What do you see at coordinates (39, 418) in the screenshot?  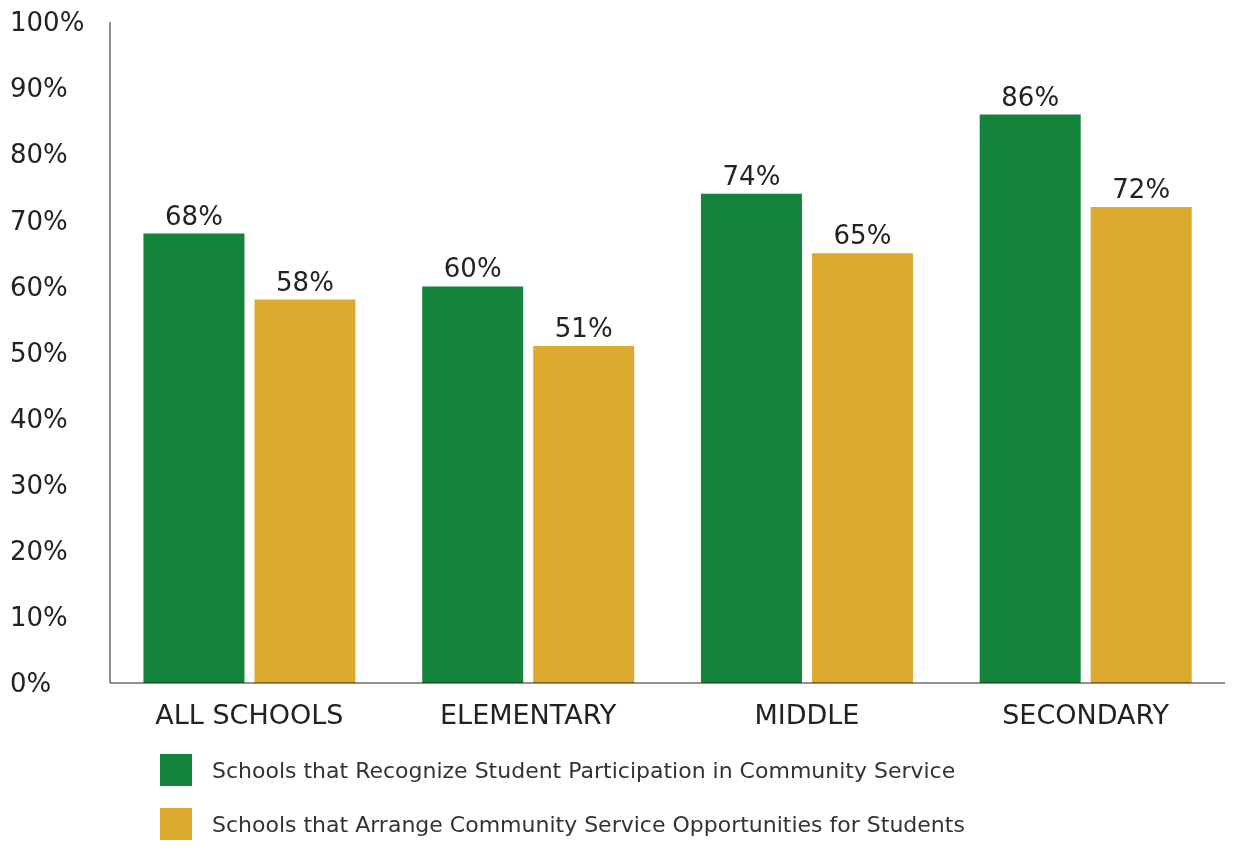 I see `y-tick-label: 40%` at bounding box center [39, 418].